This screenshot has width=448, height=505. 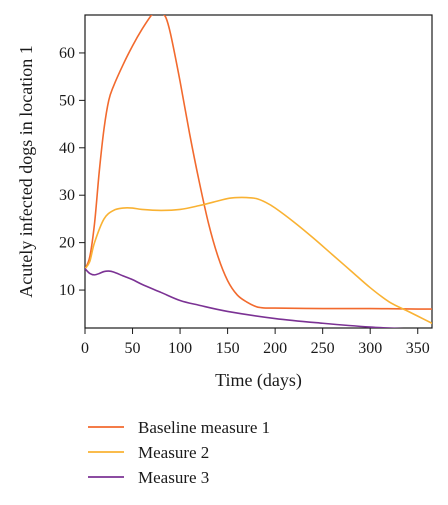 I want to click on y-tick-label: 10, so click(x=67, y=290).